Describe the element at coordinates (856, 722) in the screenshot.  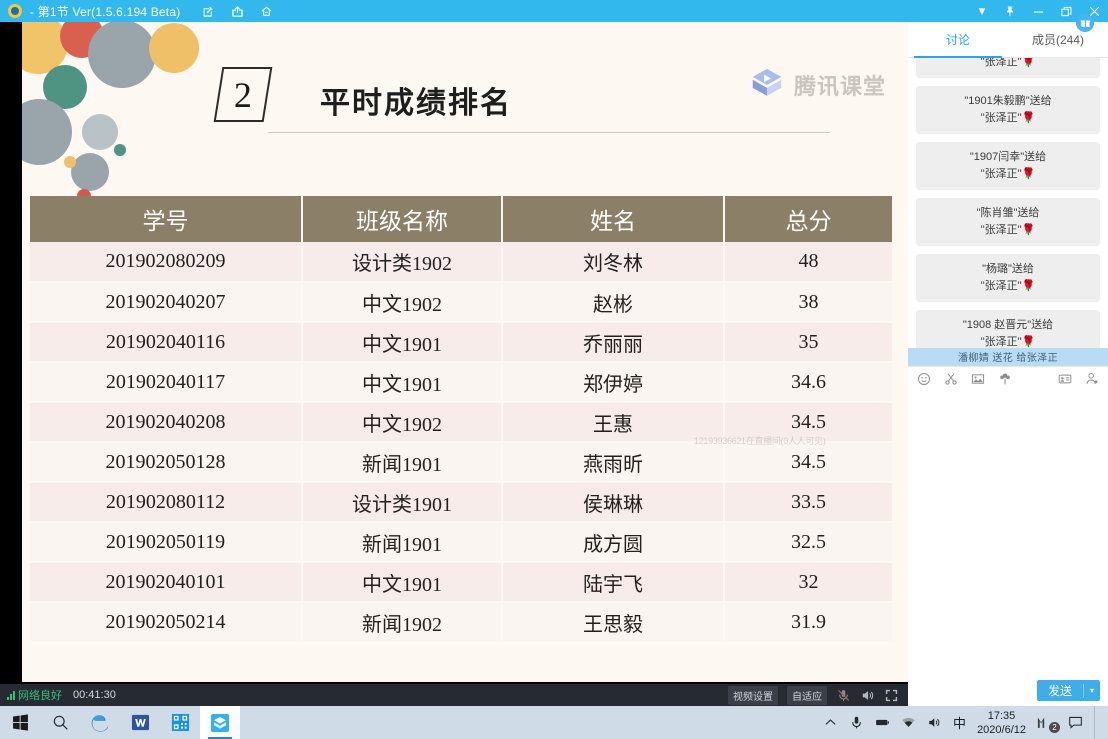
I see `mic-icon` at that location.